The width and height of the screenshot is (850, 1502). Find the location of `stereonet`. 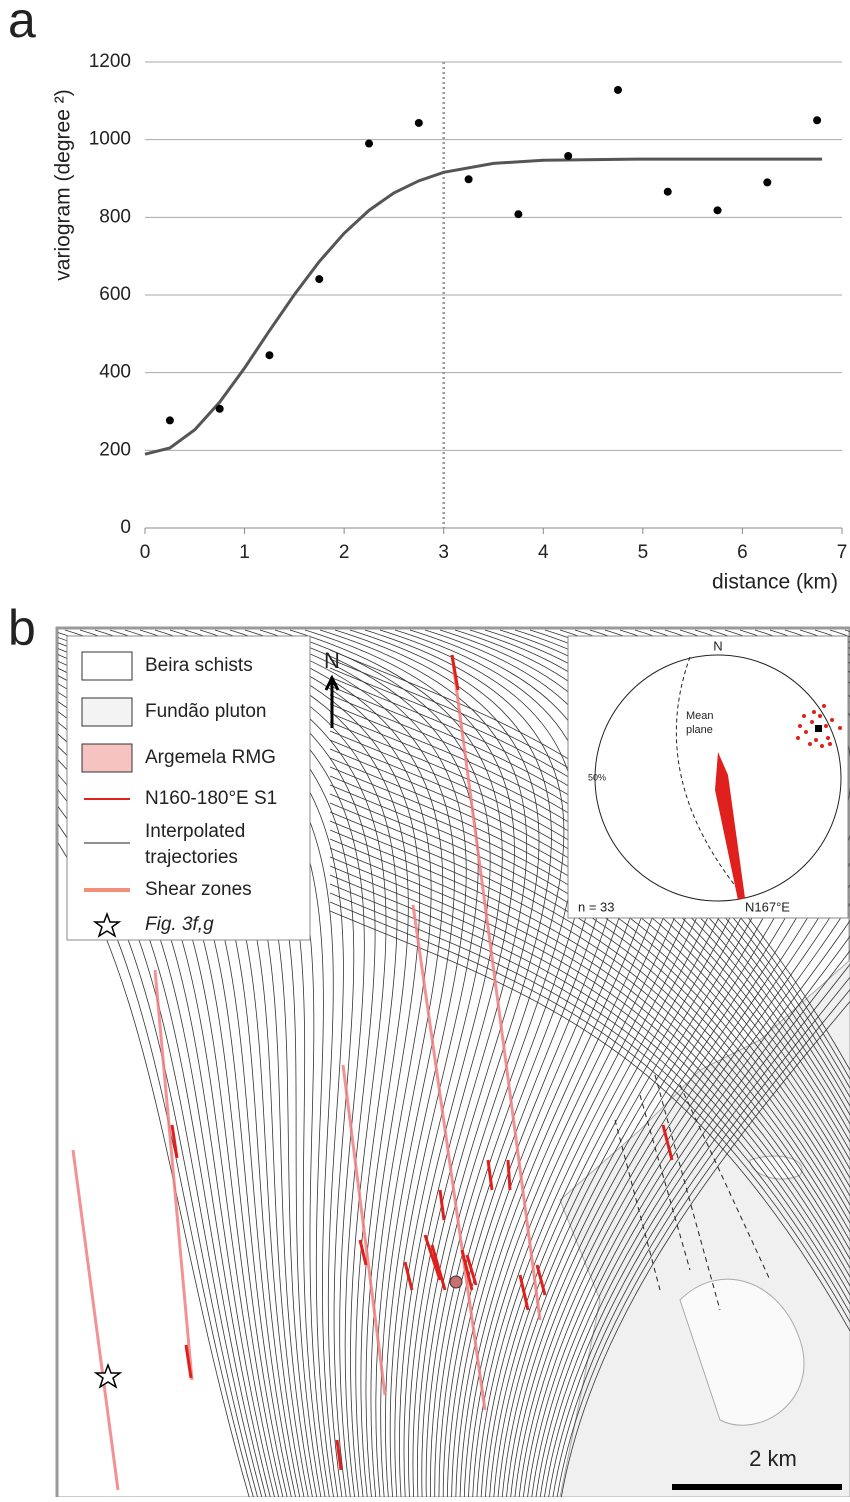

stereonet is located at coordinates (718, 778).